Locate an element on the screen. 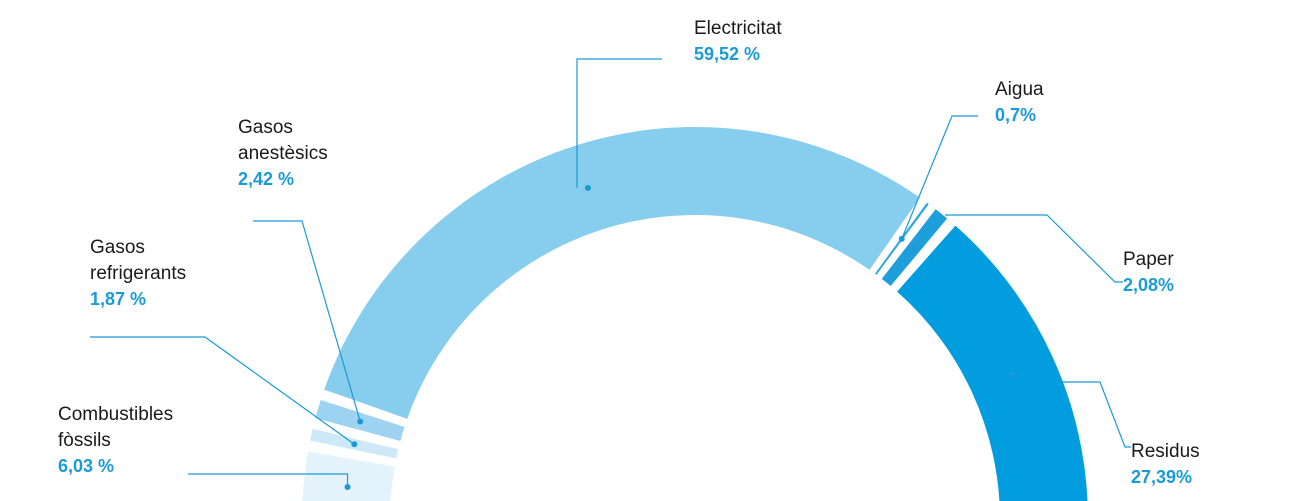 The width and height of the screenshot is (1301, 501). segment-value: 27,39% is located at coordinates (1161, 477).